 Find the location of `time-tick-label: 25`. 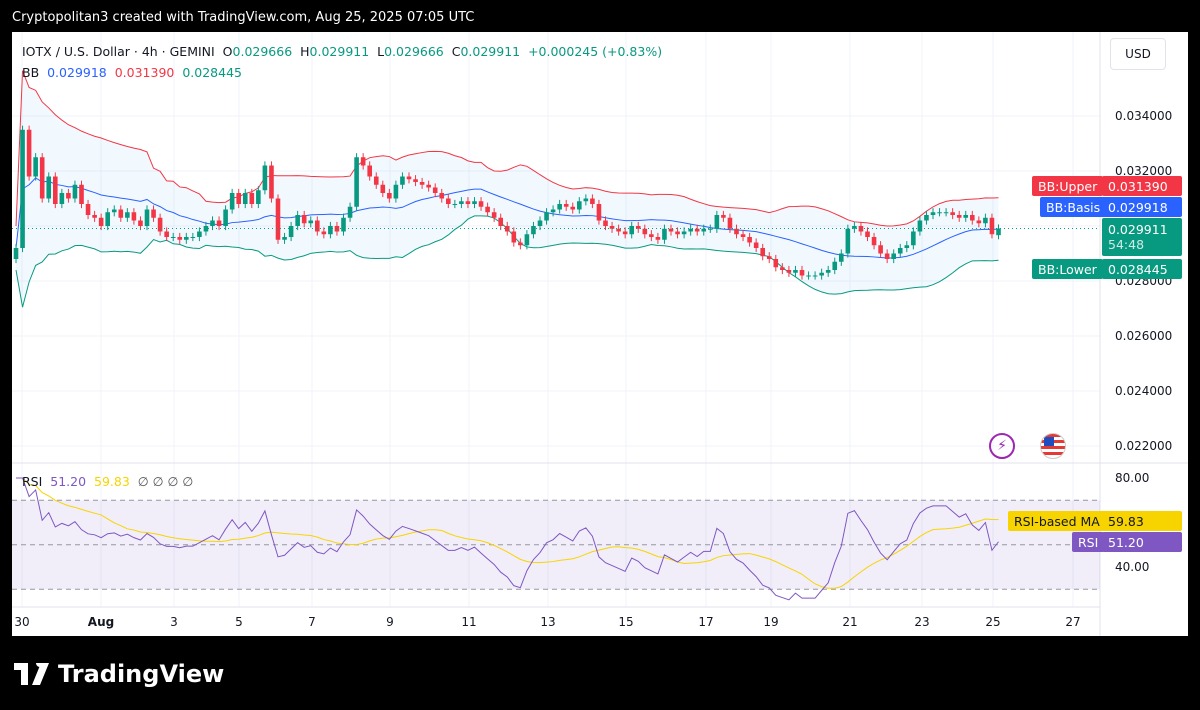

time-tick-label: 25 is located at coordinates (992, 622).